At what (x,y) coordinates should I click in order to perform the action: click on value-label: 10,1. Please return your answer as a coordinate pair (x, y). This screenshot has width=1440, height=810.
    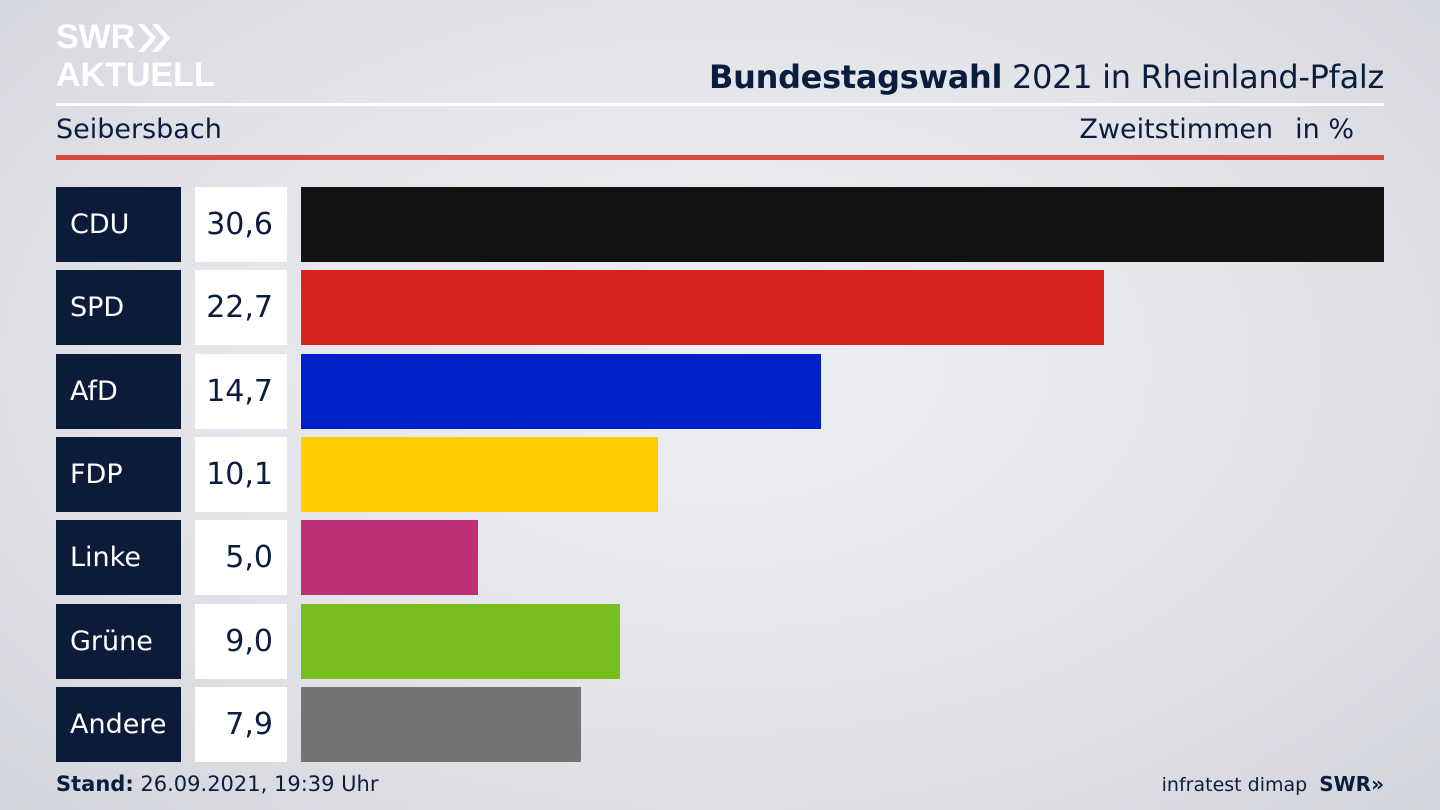
    Looking at the image, I should click on (241, 474).